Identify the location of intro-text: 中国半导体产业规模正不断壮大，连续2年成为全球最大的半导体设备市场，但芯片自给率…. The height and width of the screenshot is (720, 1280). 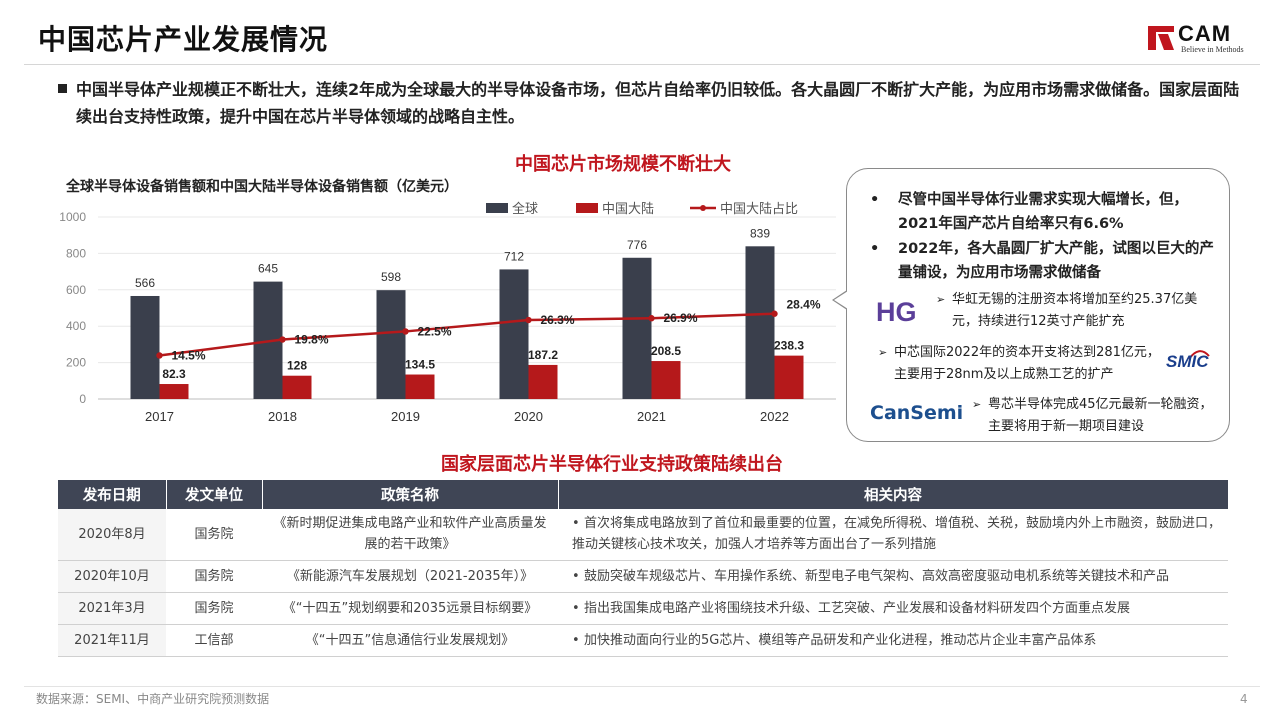
(658, 103).